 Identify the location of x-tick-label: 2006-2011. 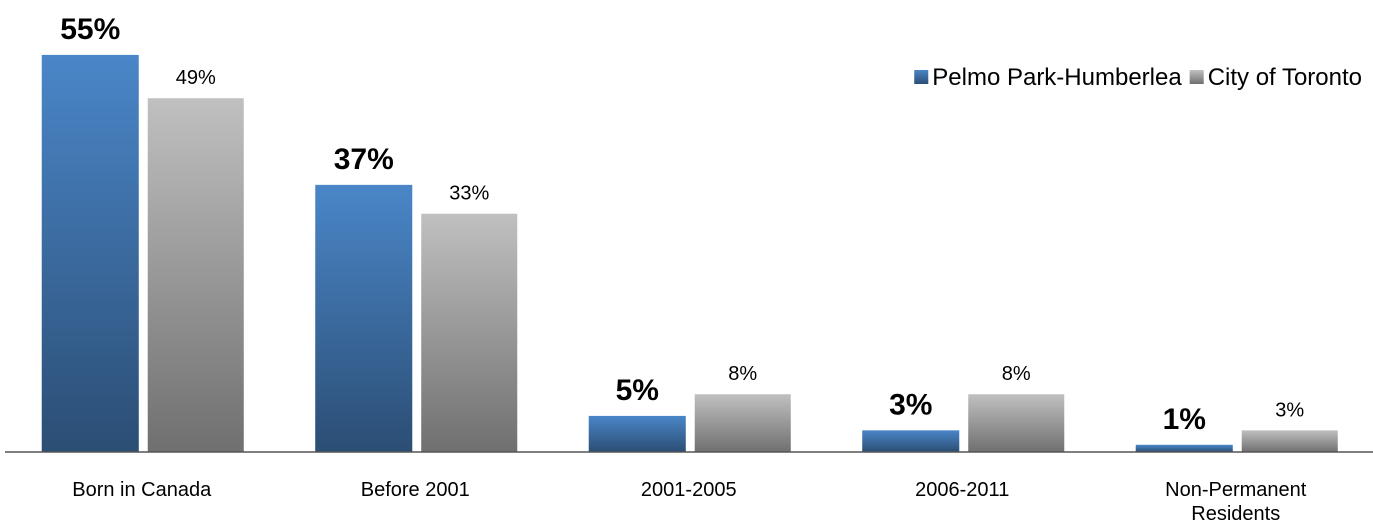
(962, 490).